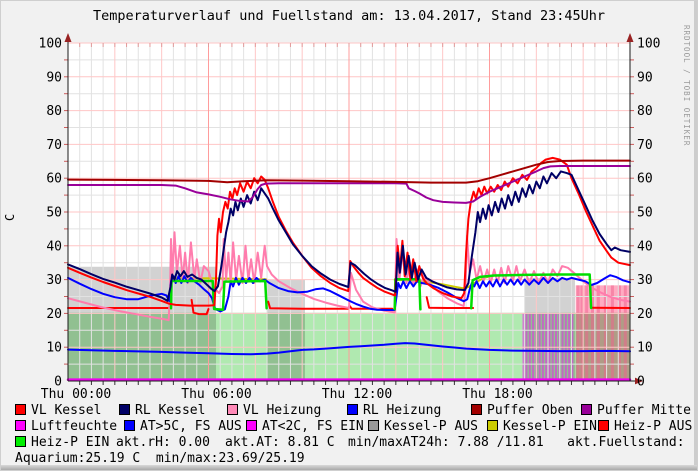  I want to click on x-tick-label: Thu 00:00, so click(76, 394).